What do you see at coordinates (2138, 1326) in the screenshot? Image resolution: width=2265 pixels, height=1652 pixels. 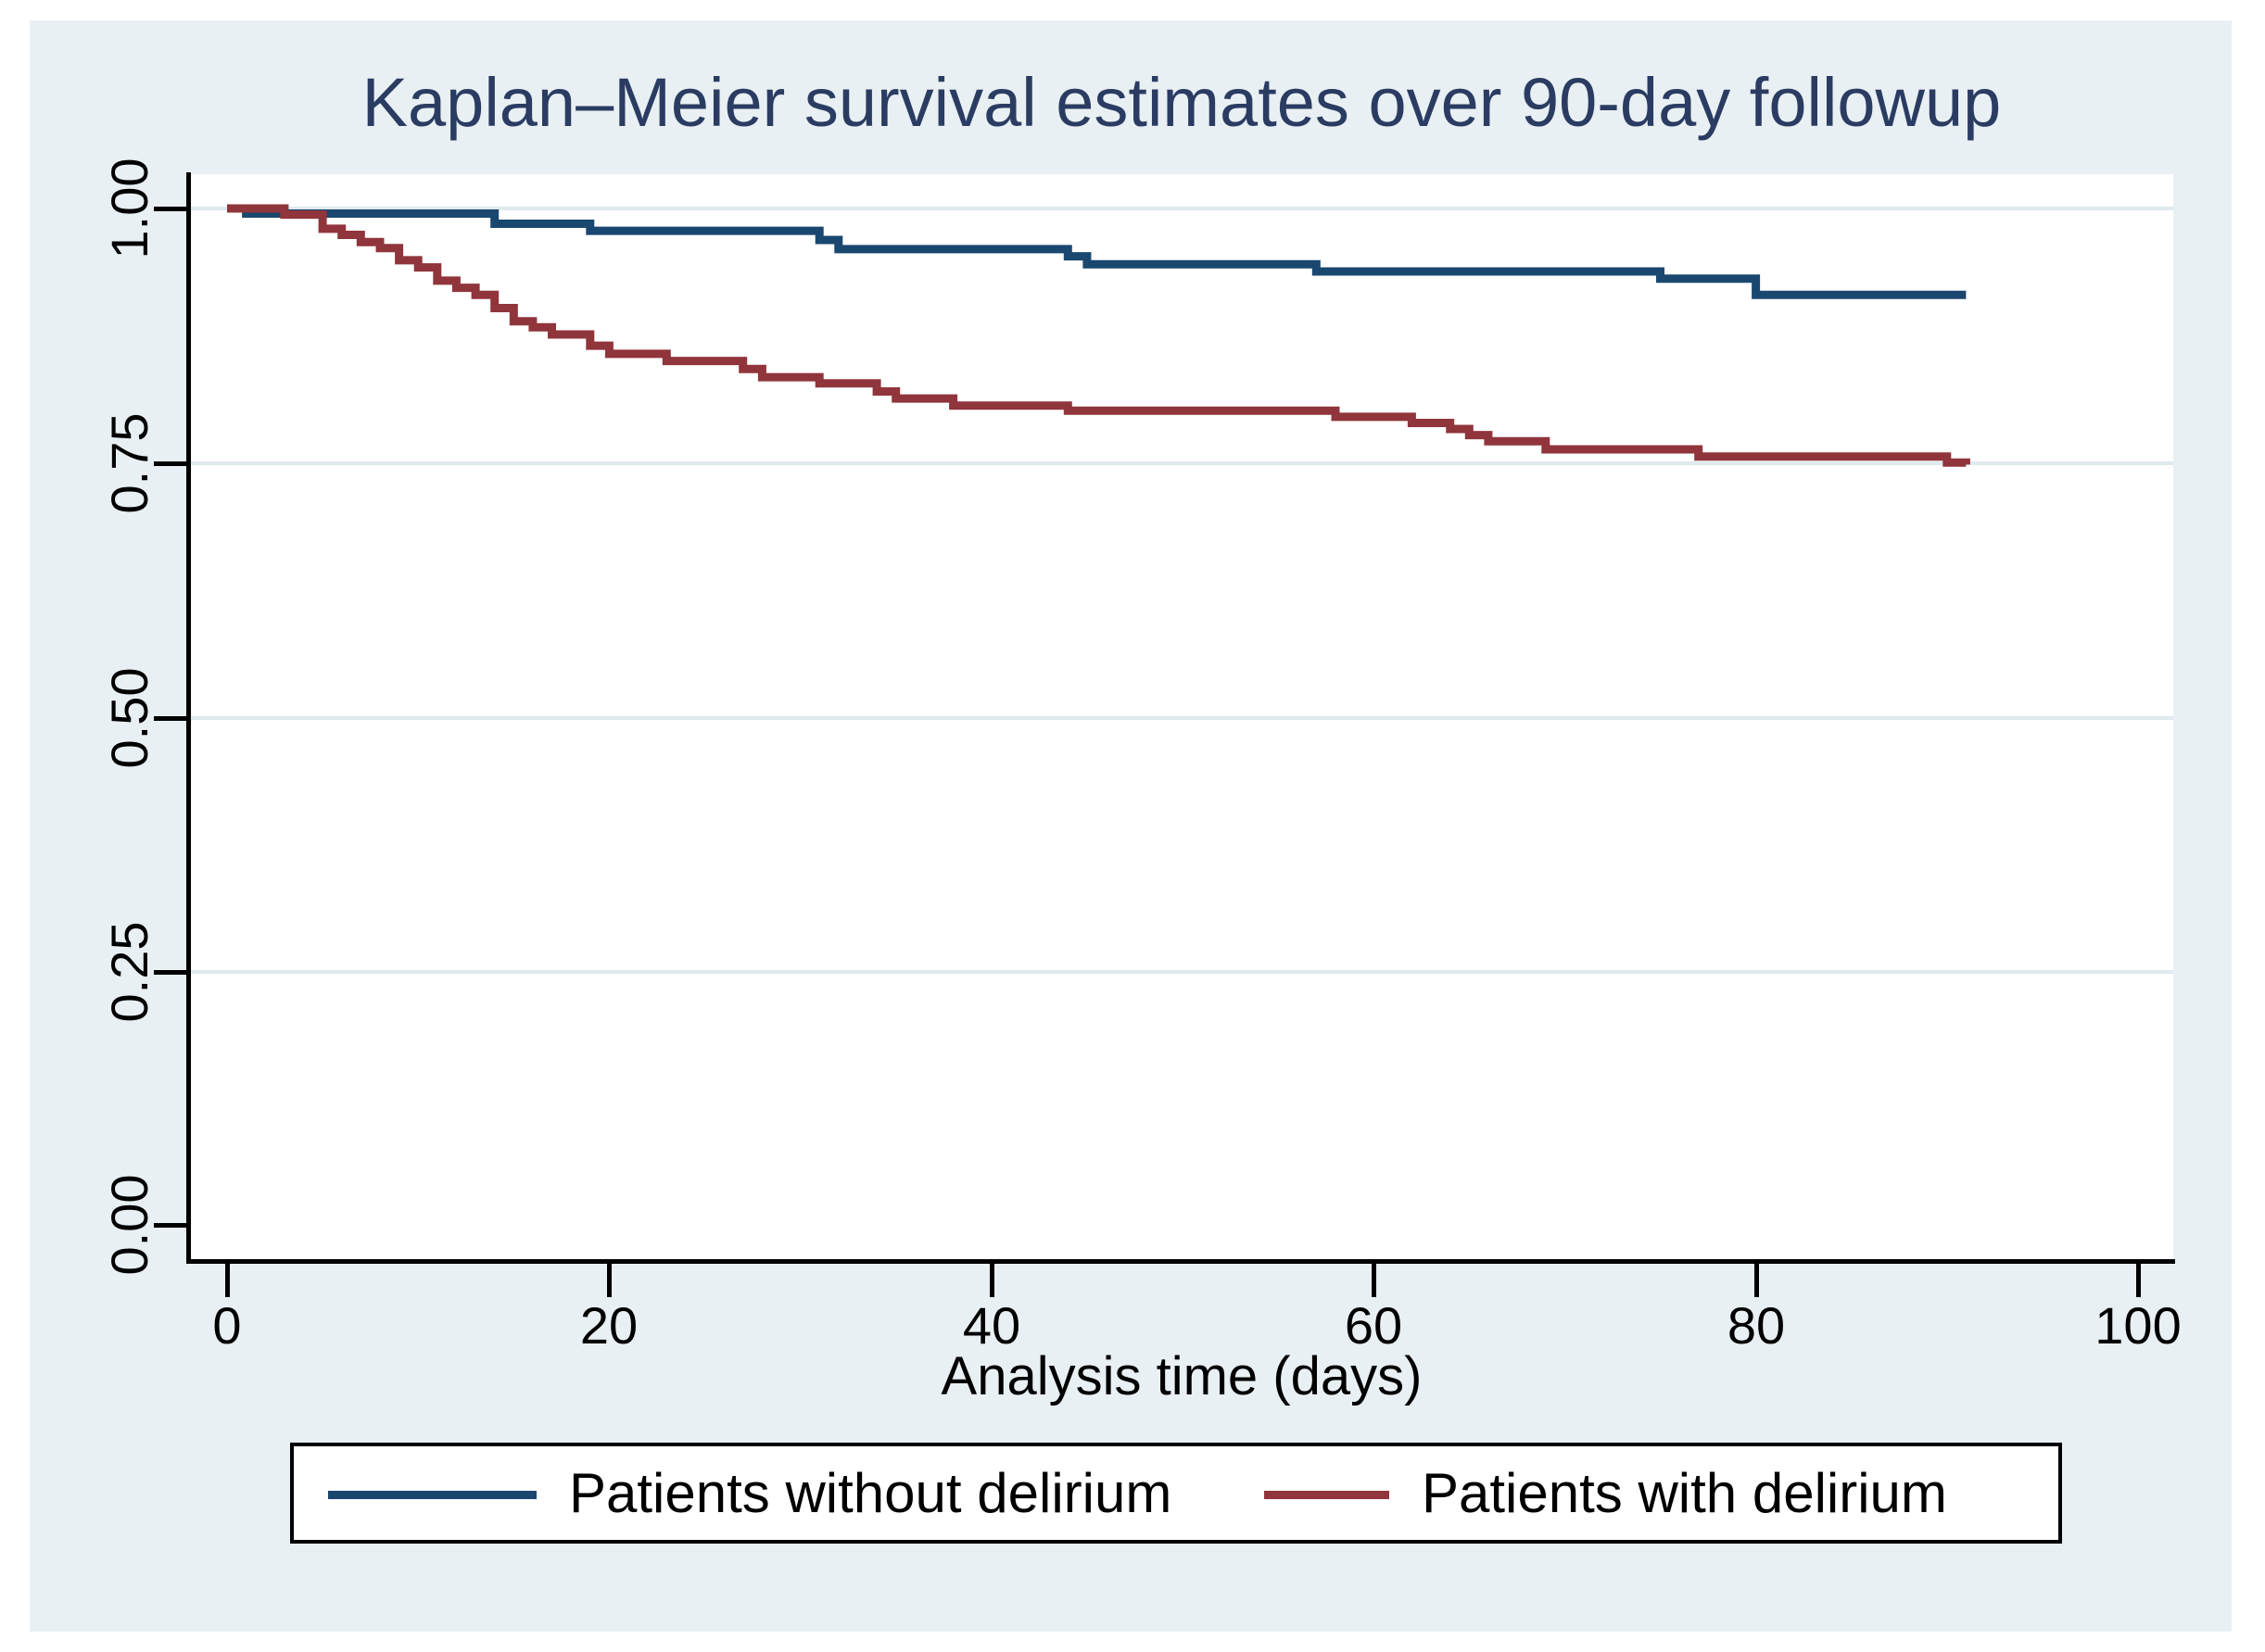 I see `x-tick-label-100: 100` at bounding box center [2138, 1326].